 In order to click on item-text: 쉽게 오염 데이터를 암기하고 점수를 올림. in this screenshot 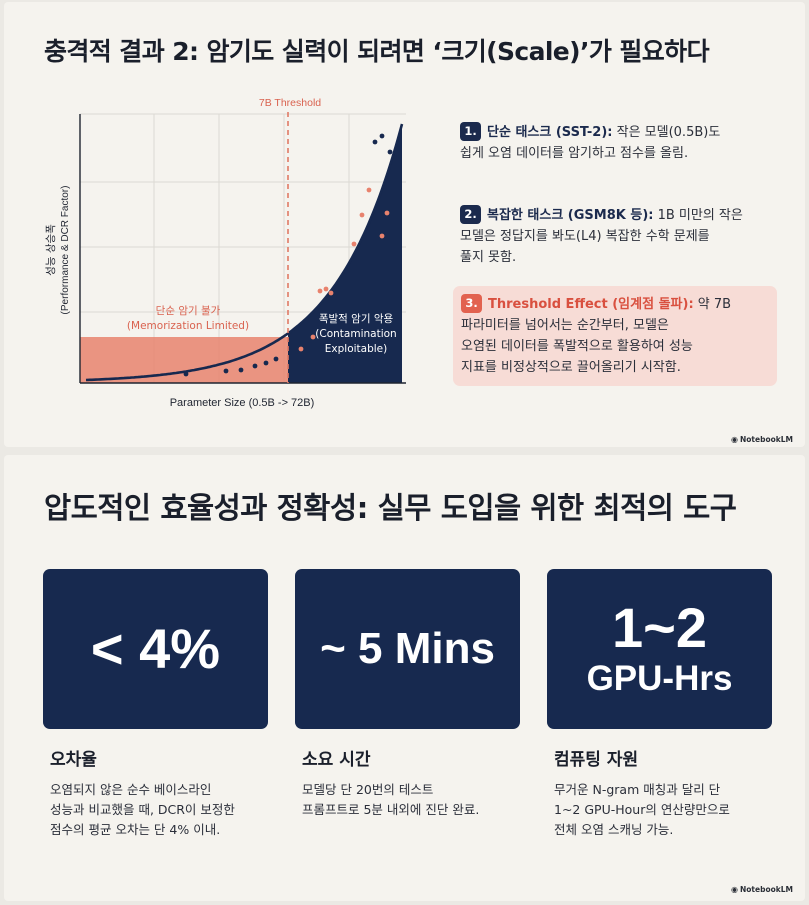, I will do `click(574, 153)`.